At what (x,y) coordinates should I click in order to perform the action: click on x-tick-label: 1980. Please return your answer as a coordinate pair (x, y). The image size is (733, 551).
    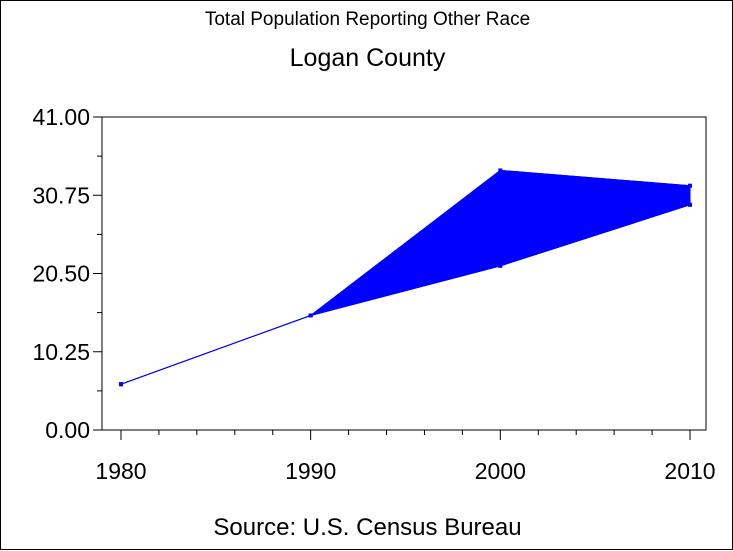
    Looking at the image, I should click on (120, 471).